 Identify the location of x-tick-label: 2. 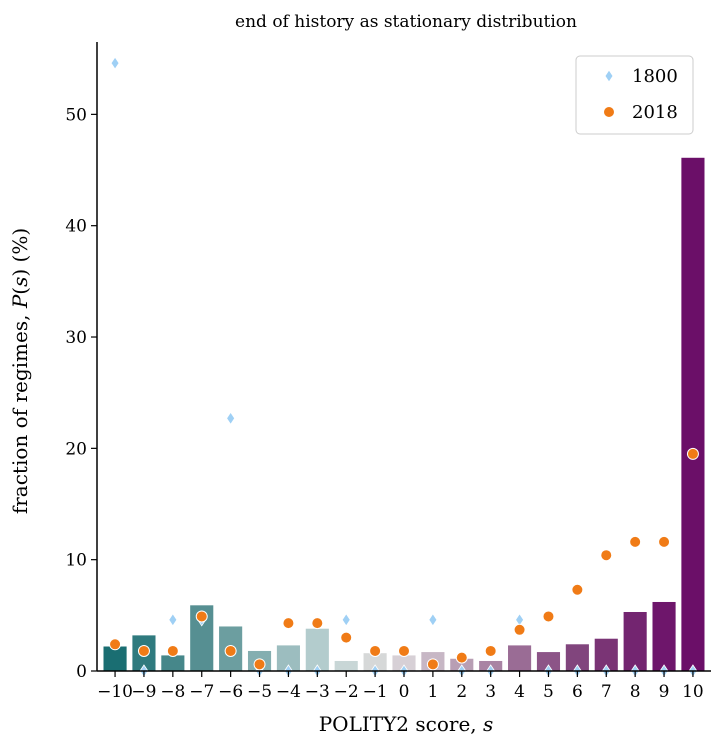
(461, 692).